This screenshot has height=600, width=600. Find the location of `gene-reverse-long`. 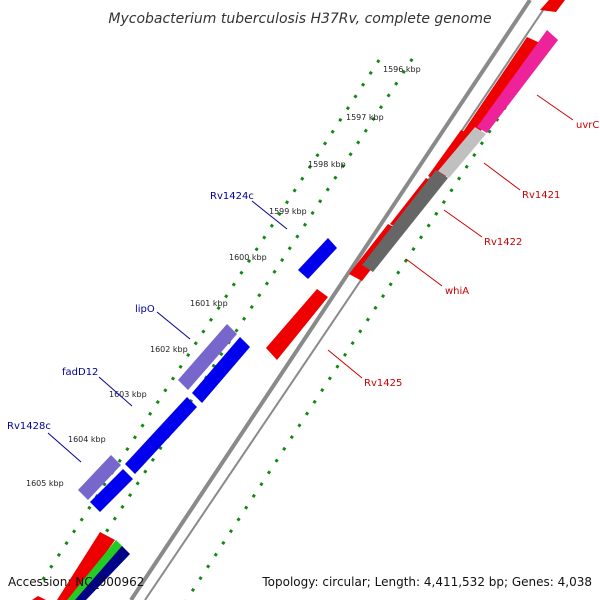

gene-reverse-long is located at coordinates (161, 435).